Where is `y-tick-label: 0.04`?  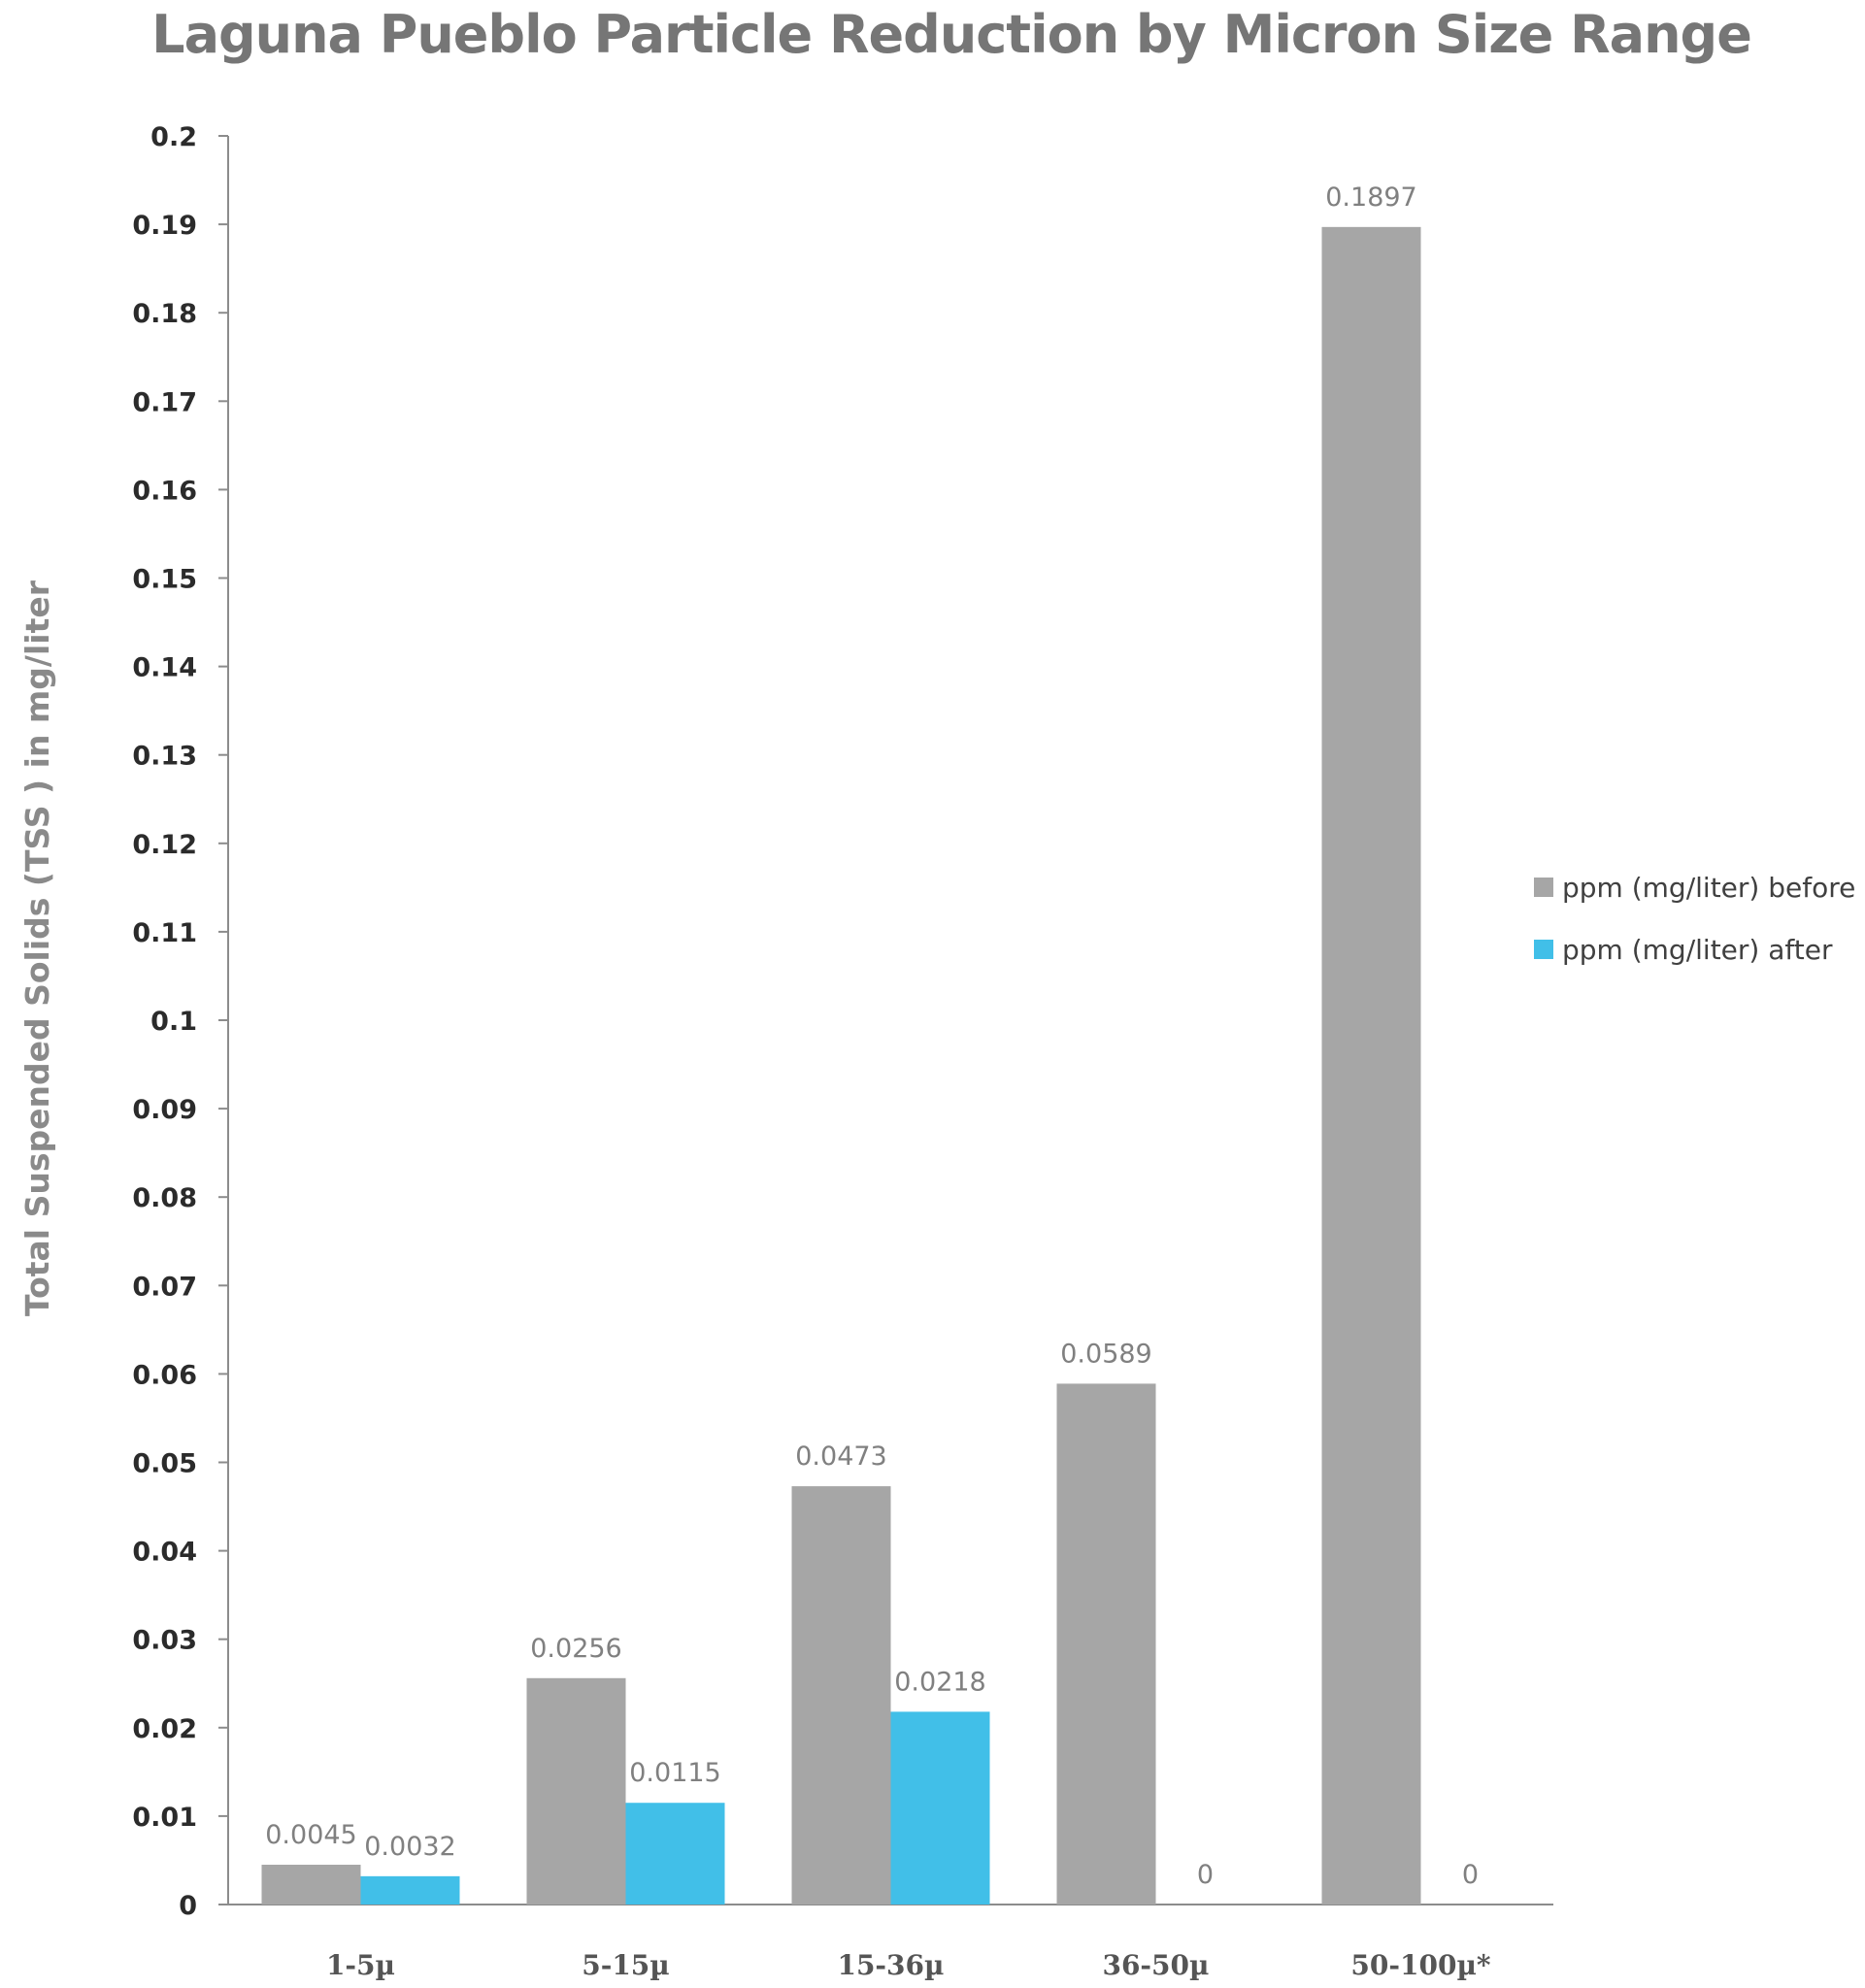
y-tick-label: 0.04 is located at coordinates (165, 1553).